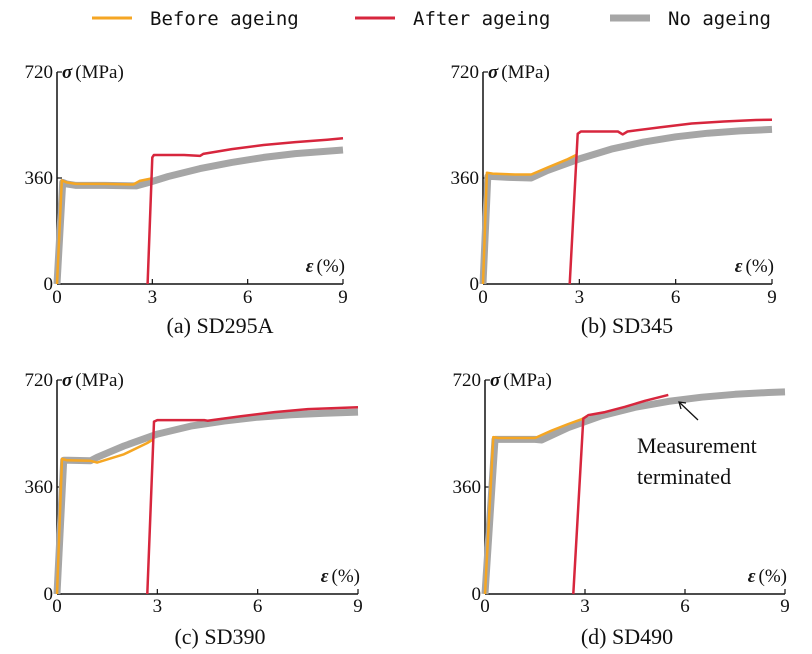 Image resolution: width=812 pixels, height=654 pixels. What do you see at coordinates (627, 325) in the screenshot?
I see `panel-caption: (b) SD345` at bounding box center [627, 325].